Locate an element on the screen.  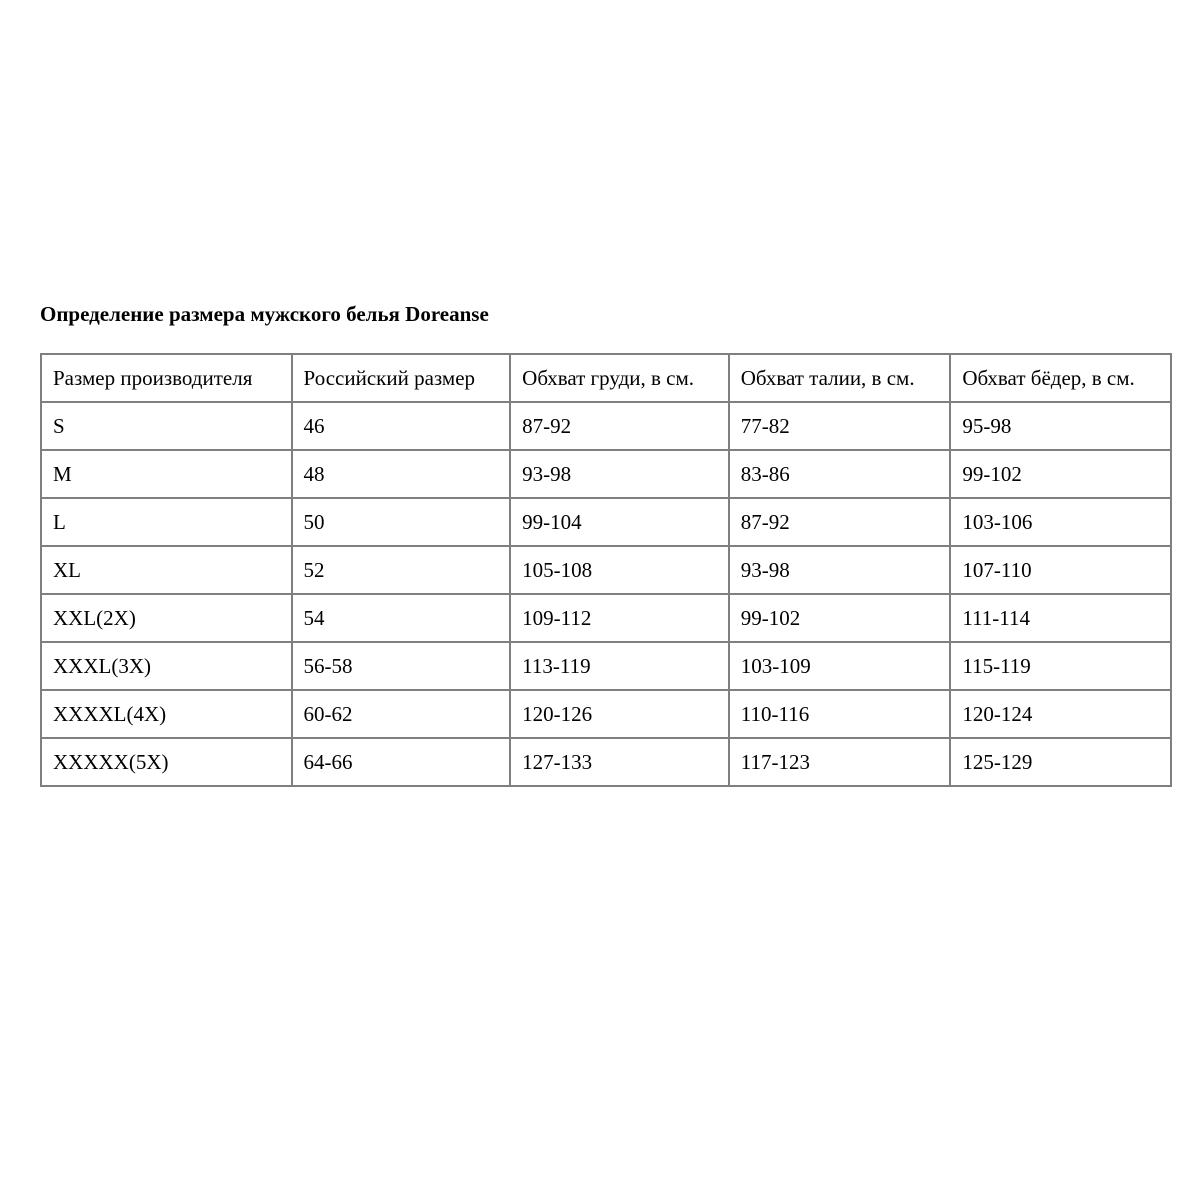
table-row: XXL(2X) 54 109-112 99-102 111-114 is located at coordinates (606, 618).